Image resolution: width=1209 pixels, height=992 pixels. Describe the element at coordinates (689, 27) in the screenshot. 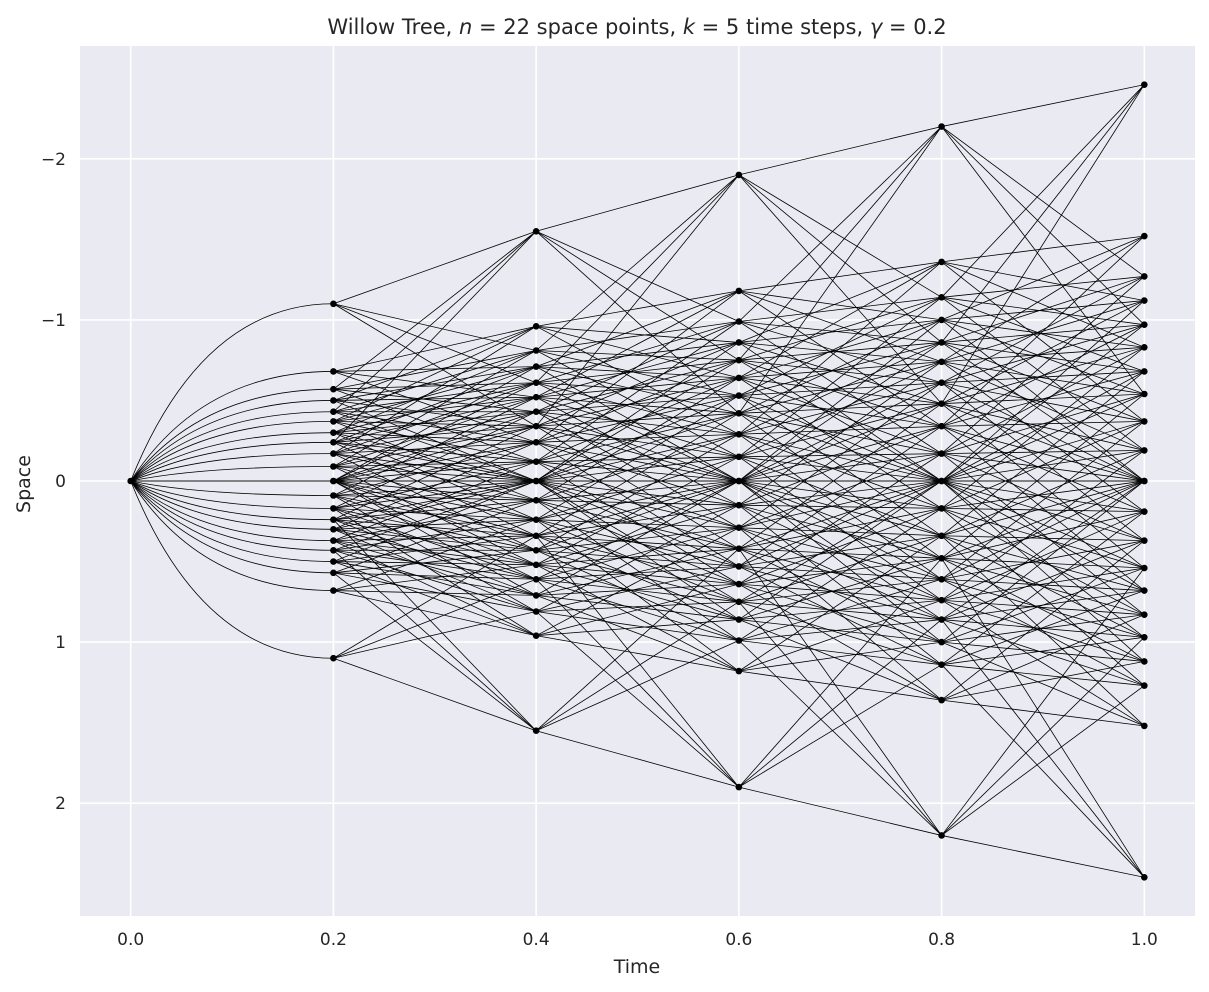

I see `title-var-k: k` at that location.